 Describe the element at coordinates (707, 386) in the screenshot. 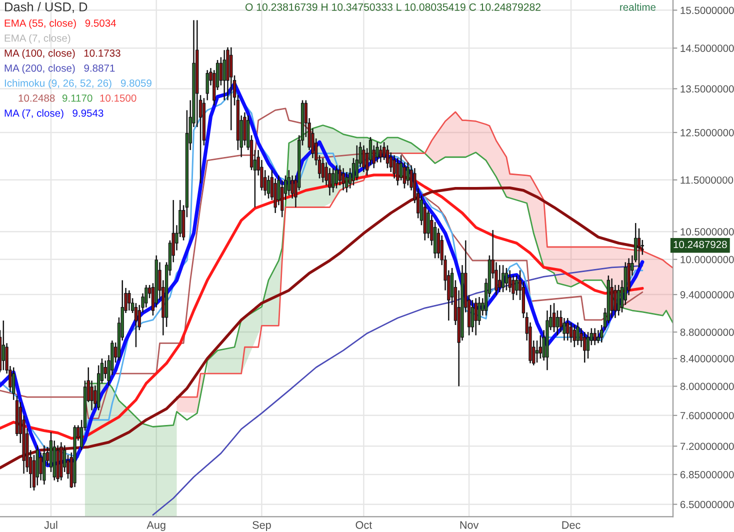

I see `y-tick-label: 8.00000000` at that location.